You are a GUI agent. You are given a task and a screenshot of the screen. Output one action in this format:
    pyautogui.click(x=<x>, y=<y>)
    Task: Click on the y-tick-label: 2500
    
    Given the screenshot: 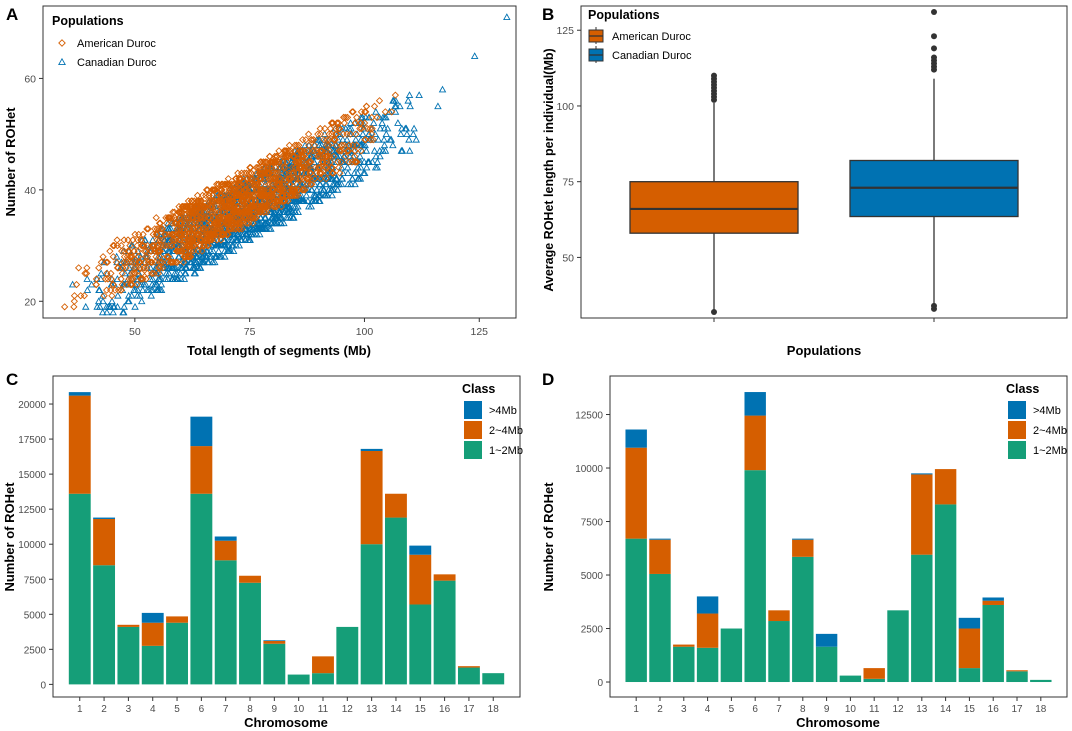 What is the action you would take?
    pyautogui.click(x=35, y=650)
    